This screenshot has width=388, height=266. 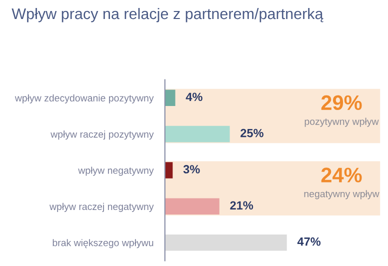 What do you see at coordinates (341, 122) in the screenshot?
I see `band-label: pozytywny wpływ` at bounding box center [341, 122].